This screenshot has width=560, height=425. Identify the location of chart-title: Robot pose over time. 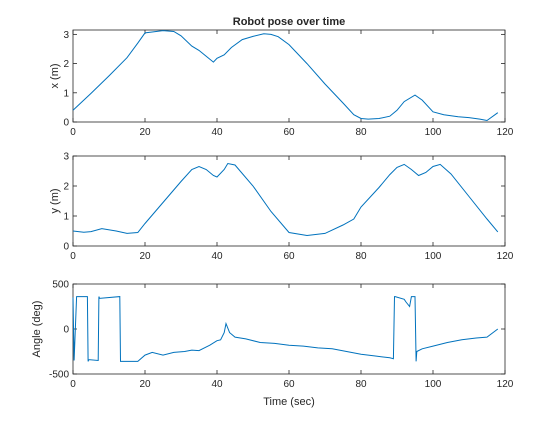
(289, 22).